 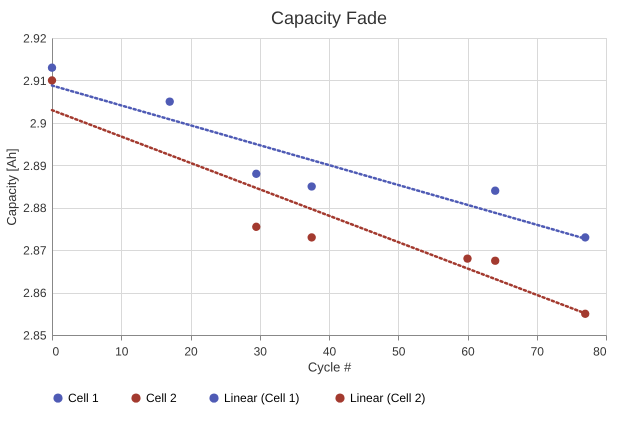 I want to click on x-tick-label: 70, so click(x=537, y=351).